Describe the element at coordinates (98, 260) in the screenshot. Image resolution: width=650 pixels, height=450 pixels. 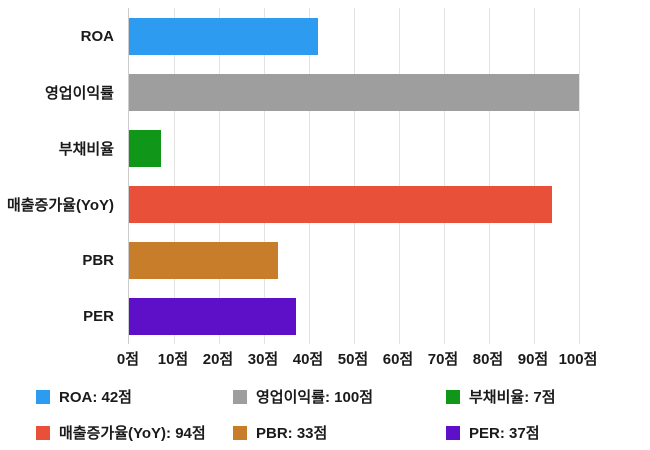
I see `category-label: PBR` at that location.